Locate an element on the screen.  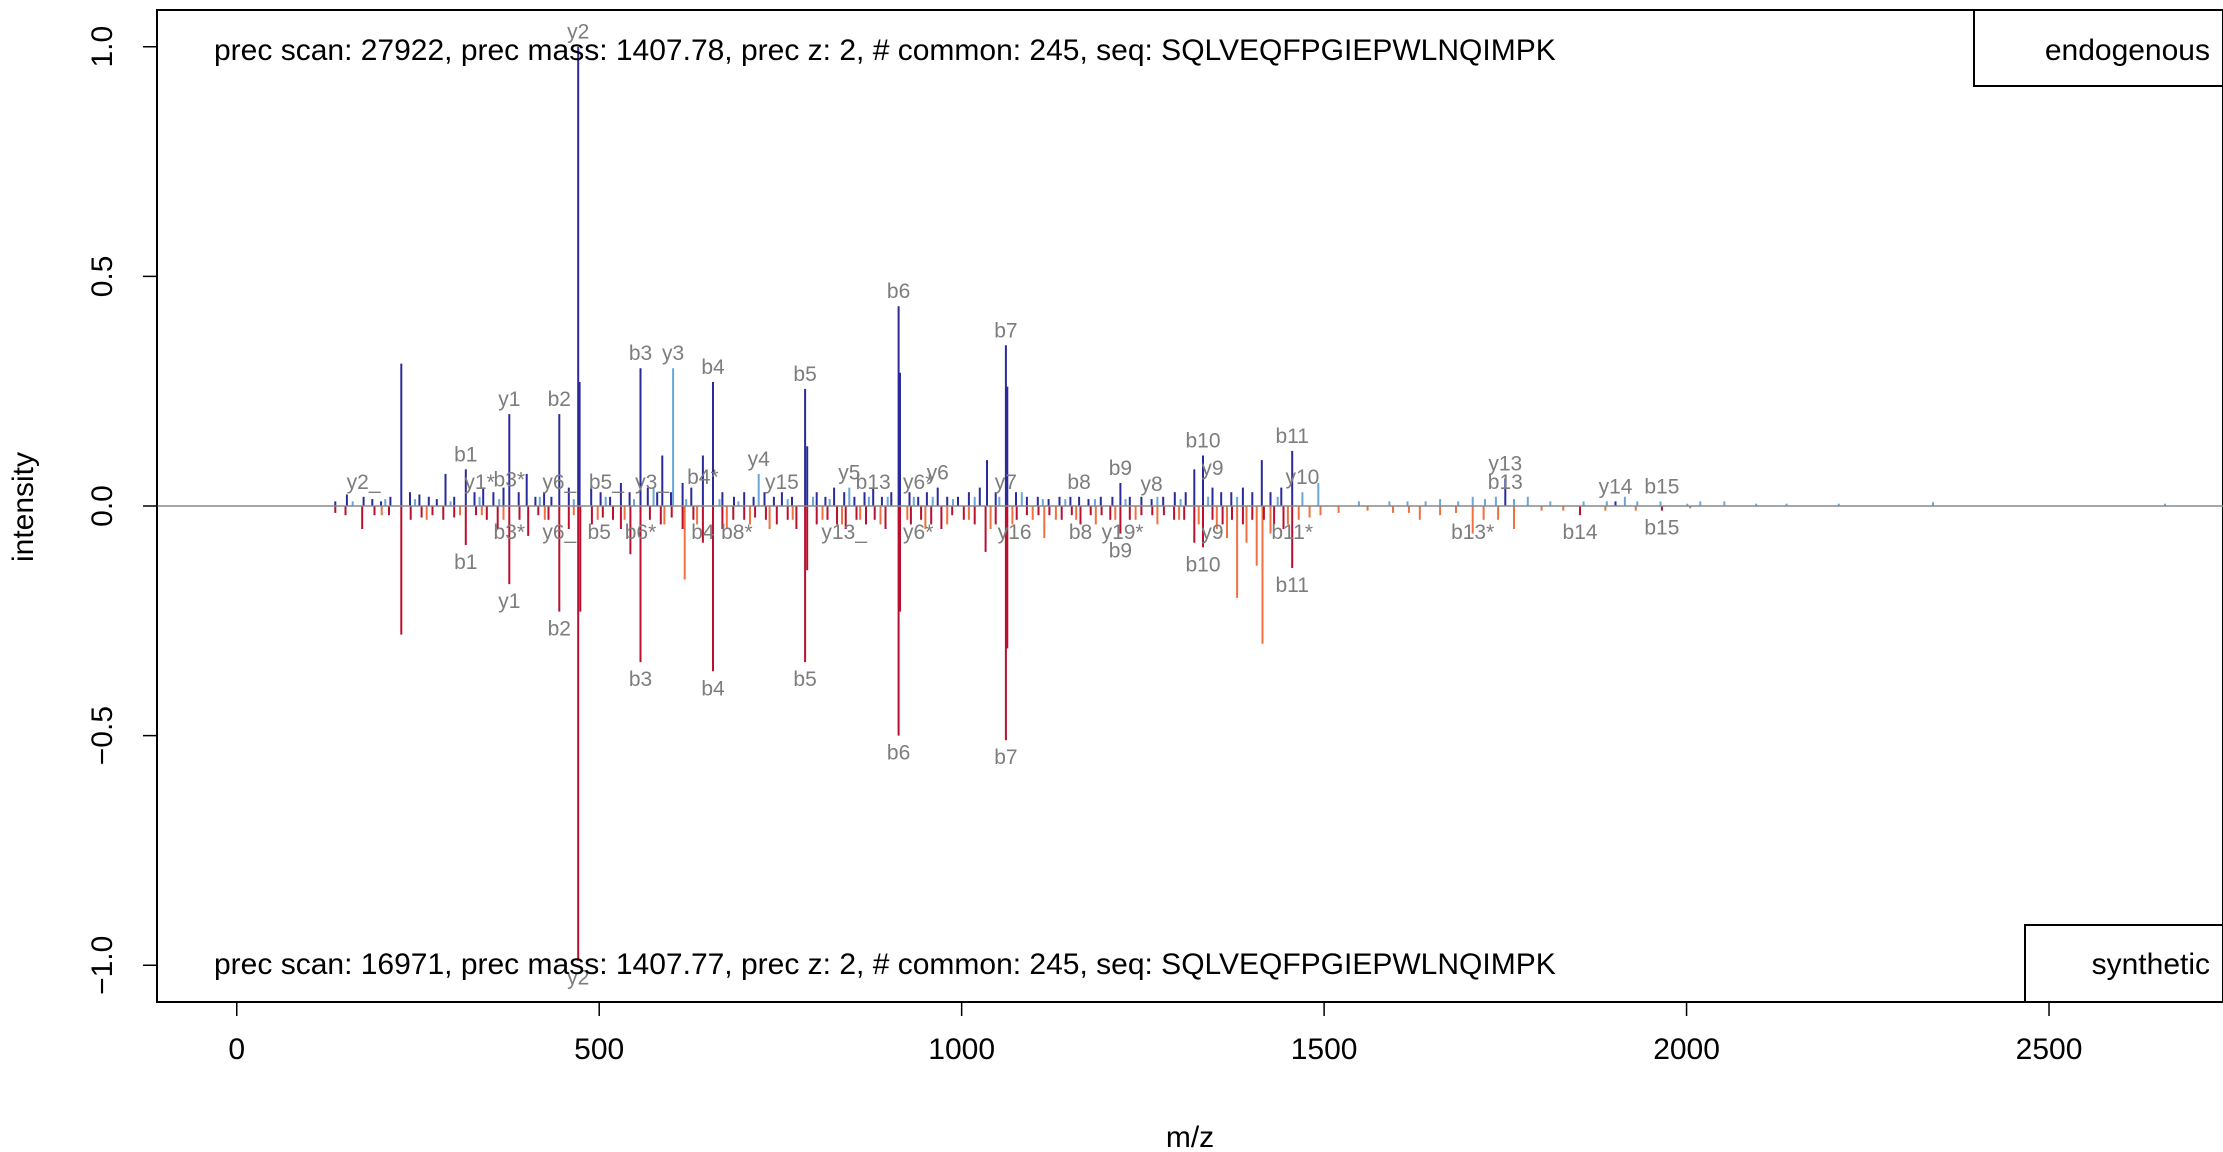
synthetic-legend: synthetic is located at coordinates (2123, 963).